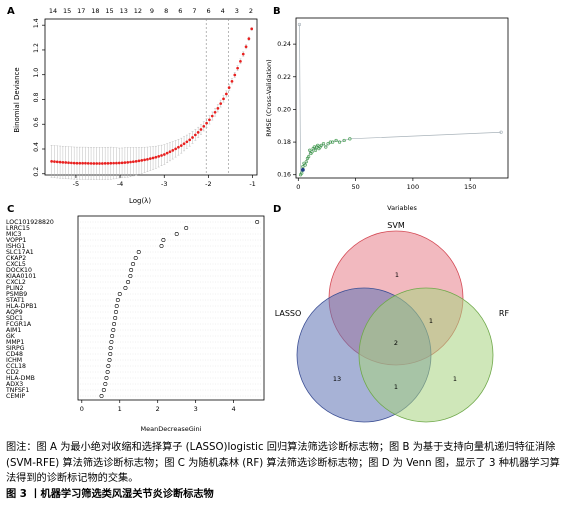  What do you see at coordinates (426, 355) in the screenshot?
I see `venn-circle-rf` at bounding box center [426, 355].